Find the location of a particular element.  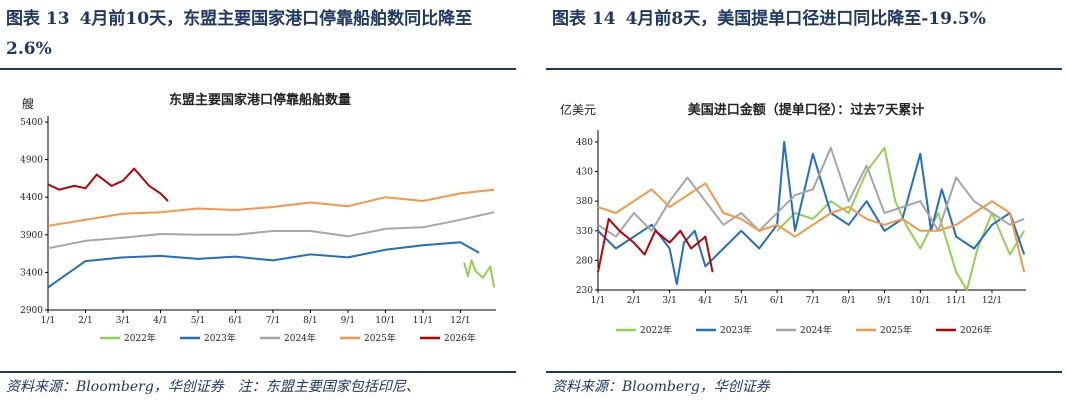

right-bottom-rule is located at coordinates (804, 372).